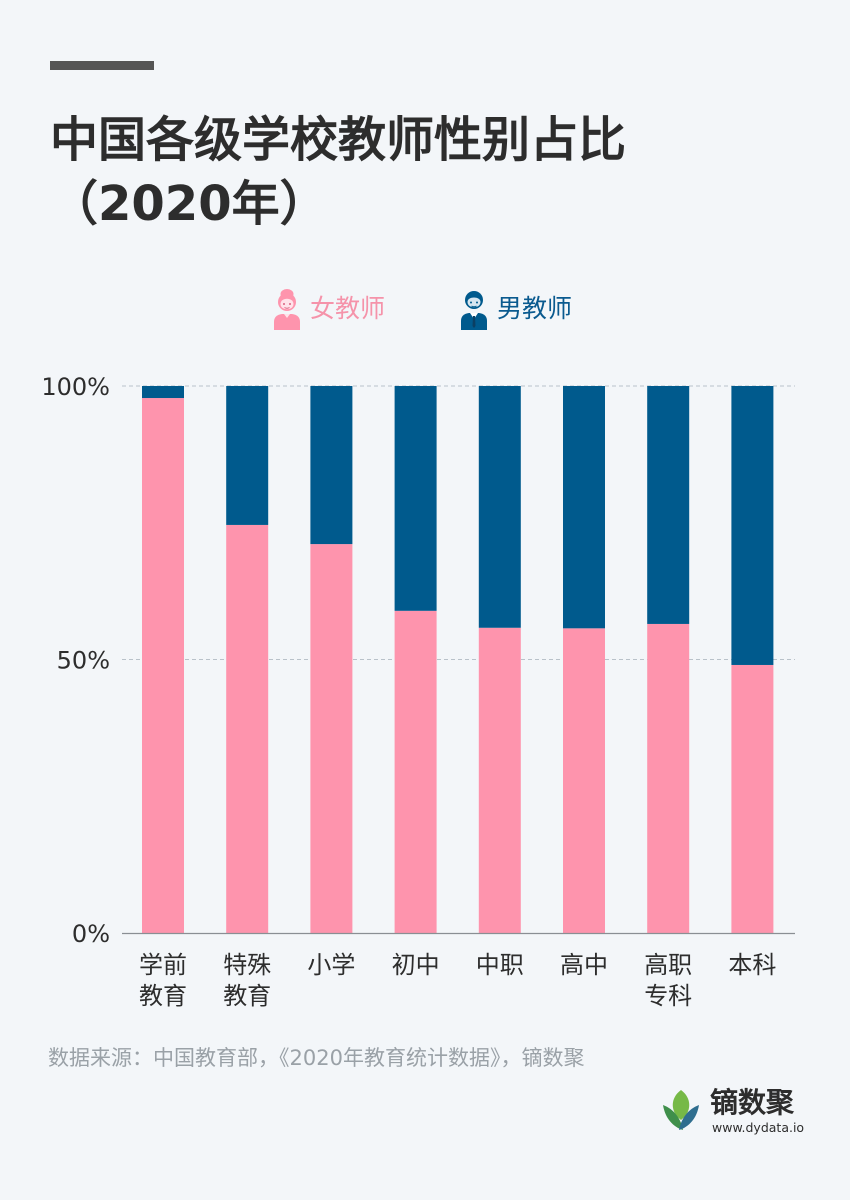 The width and height of the screenshot is (850, 1200). Describe the element at coordinates (584, 965) in the screenshot. I see `x-tick-label: 高中` at that location.